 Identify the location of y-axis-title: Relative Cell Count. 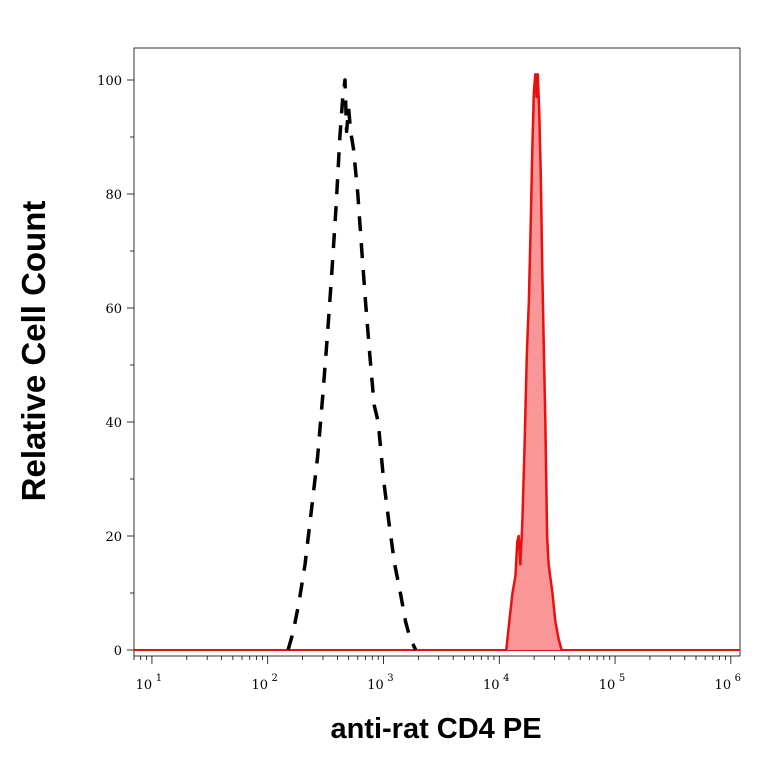
(33, 351).